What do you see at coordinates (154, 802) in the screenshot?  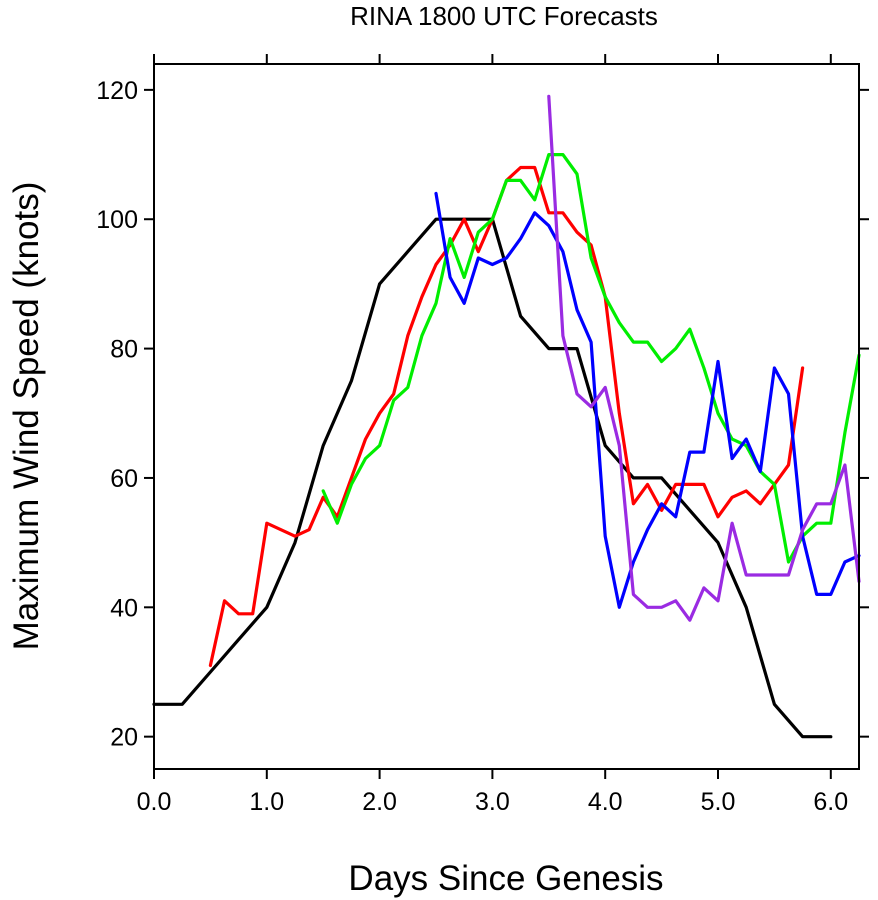 I see `x-tick-label: 0.0` at bounding box center [154, 802].